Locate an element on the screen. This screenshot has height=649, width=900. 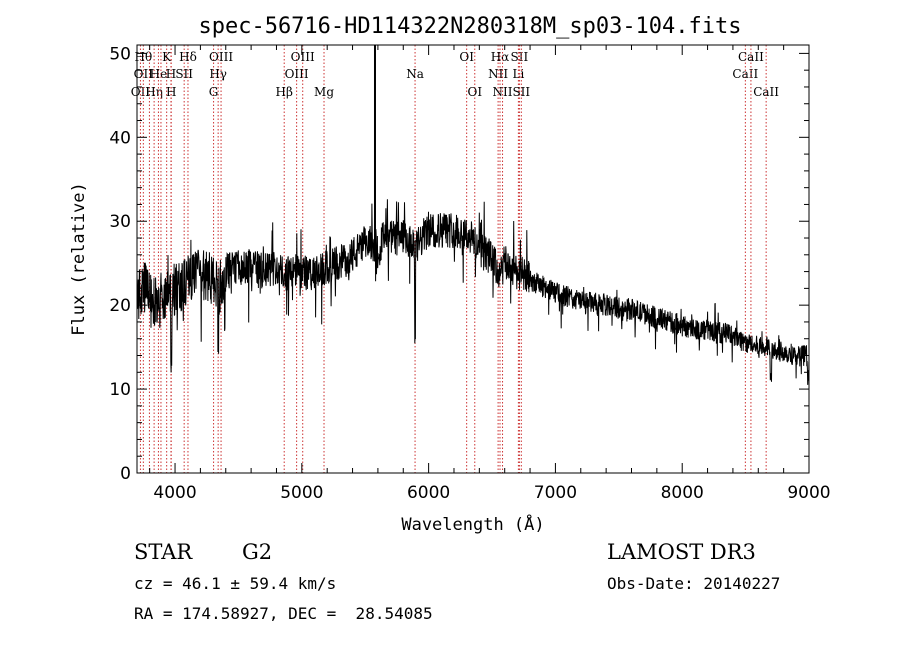
ra-dec: RA = 174.58927, DEC = 28.54085 is located at coordinates (283, 613).